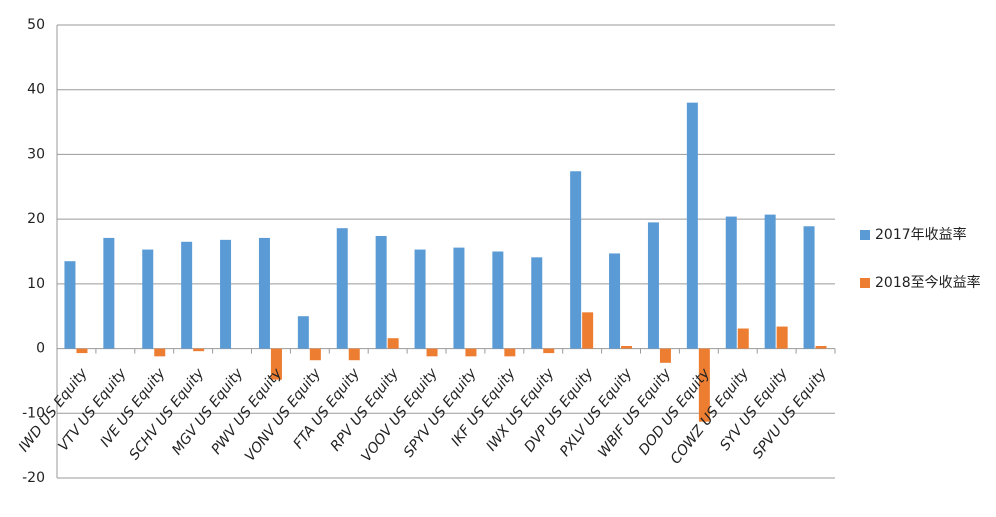 This screenshot has width=996, height=517. I want to click on x-tick-label: VTV US Equity, so click(92, 409).